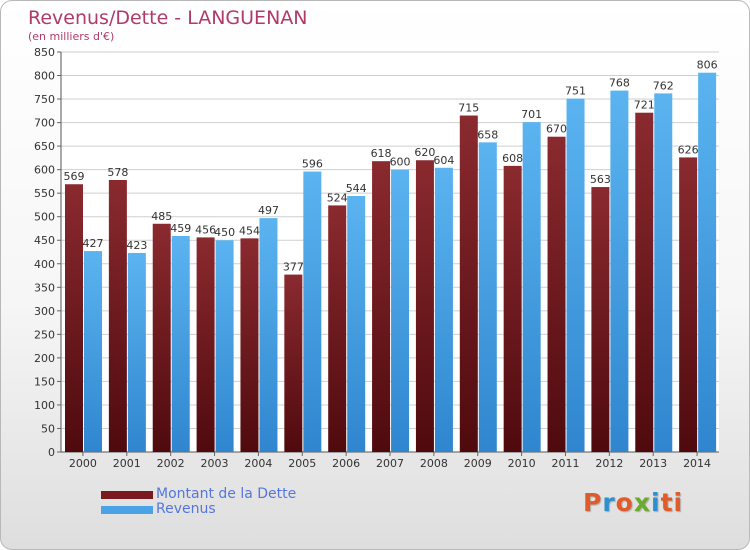 This screenshot has width=750, height=550. I want to click on x-tick-label: 2014, so click(697, 463).